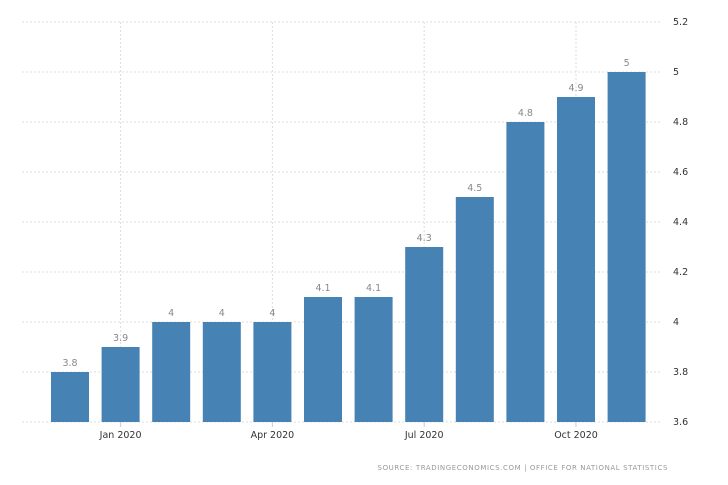 The image size is (728, 485). Describe the element at coordinates (120, 435) in the screenshot. I see `x-tick-label: Jan 2020` at that location.